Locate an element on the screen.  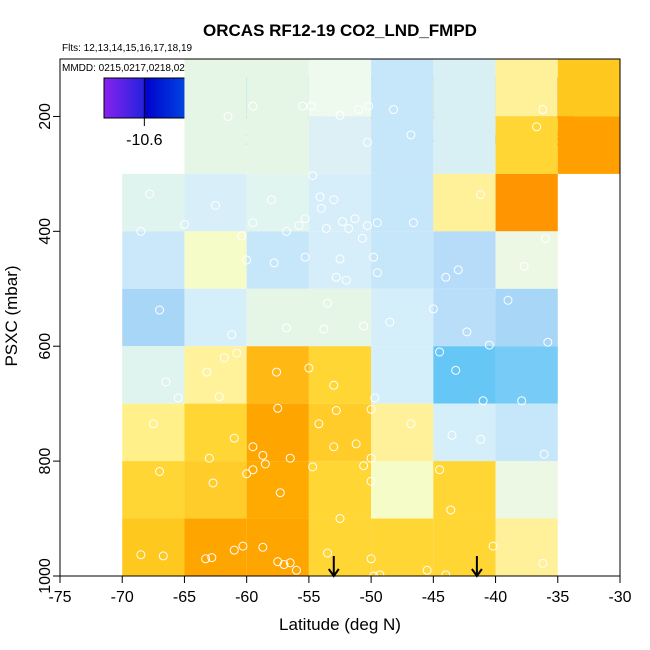
x-tick-label: -50 is located at coordinates (371, 597).